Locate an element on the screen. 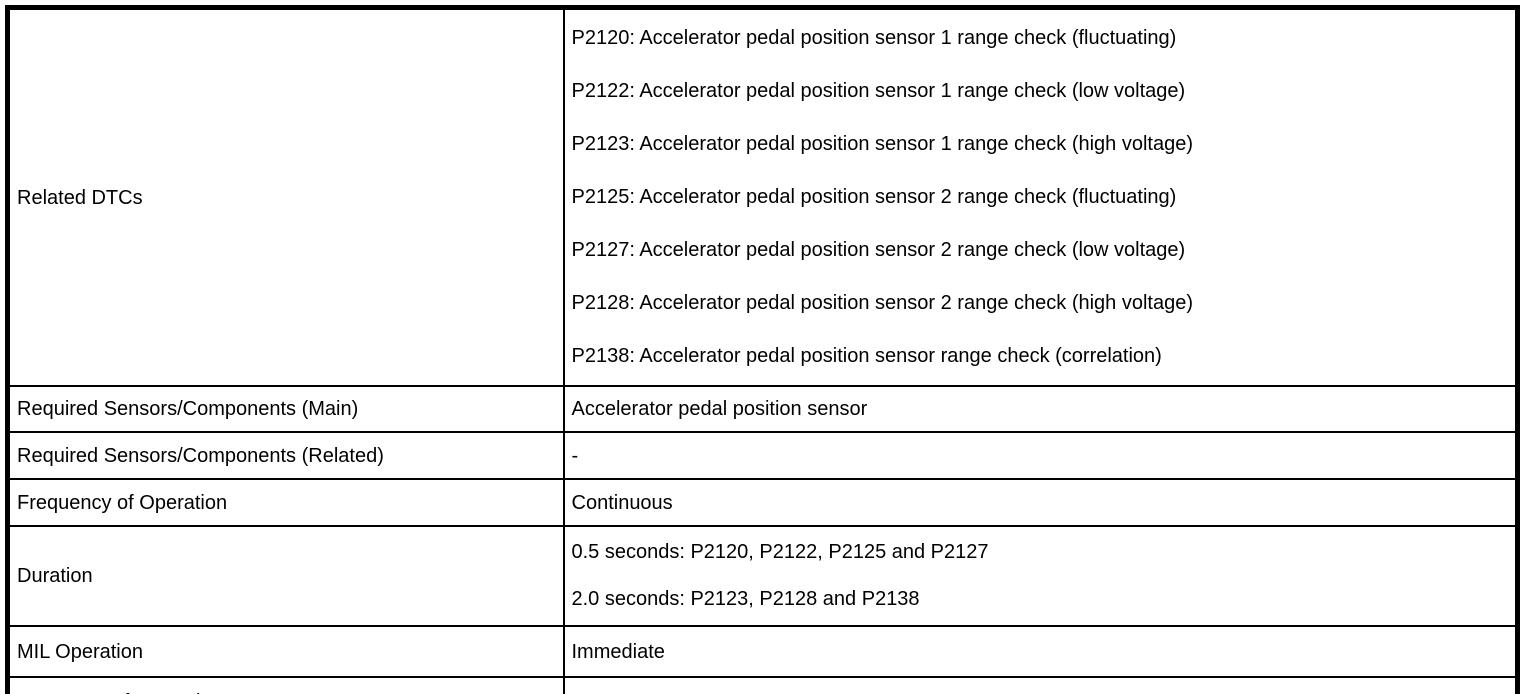 Image resolution: width=1520 pixels, height=694 pixels. duration-line: 2.0 seconds: P2123, P2128 and P2138 is located at coordinates (745, 599).